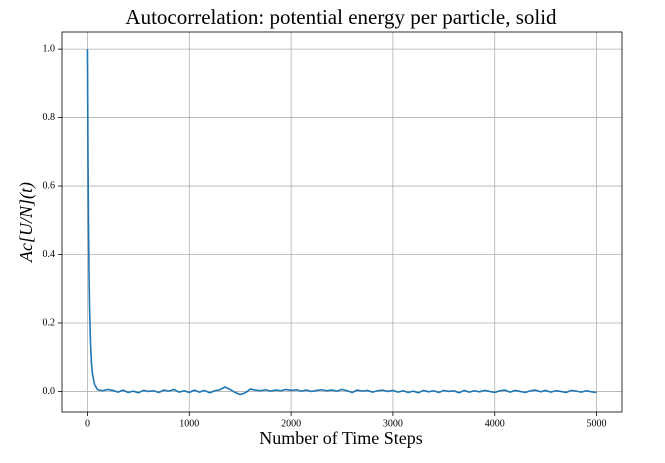 This screenshot has width=665, height=463. Describe the element at coordinates (87, 423) in the screenshot. I see `x-tick-label: 0` at that location.